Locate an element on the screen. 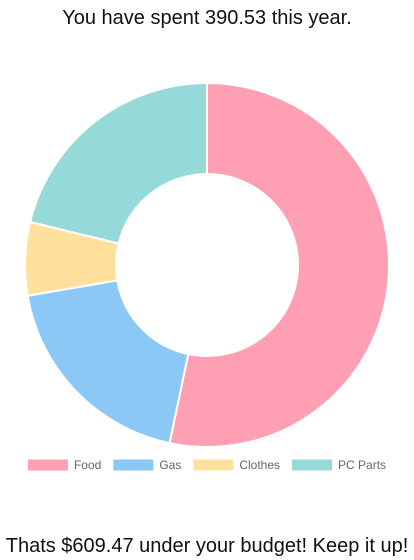 The width and height of the screenshot is (414, 560). legend-item-gas: Gas is located at coordinates (147, 465).